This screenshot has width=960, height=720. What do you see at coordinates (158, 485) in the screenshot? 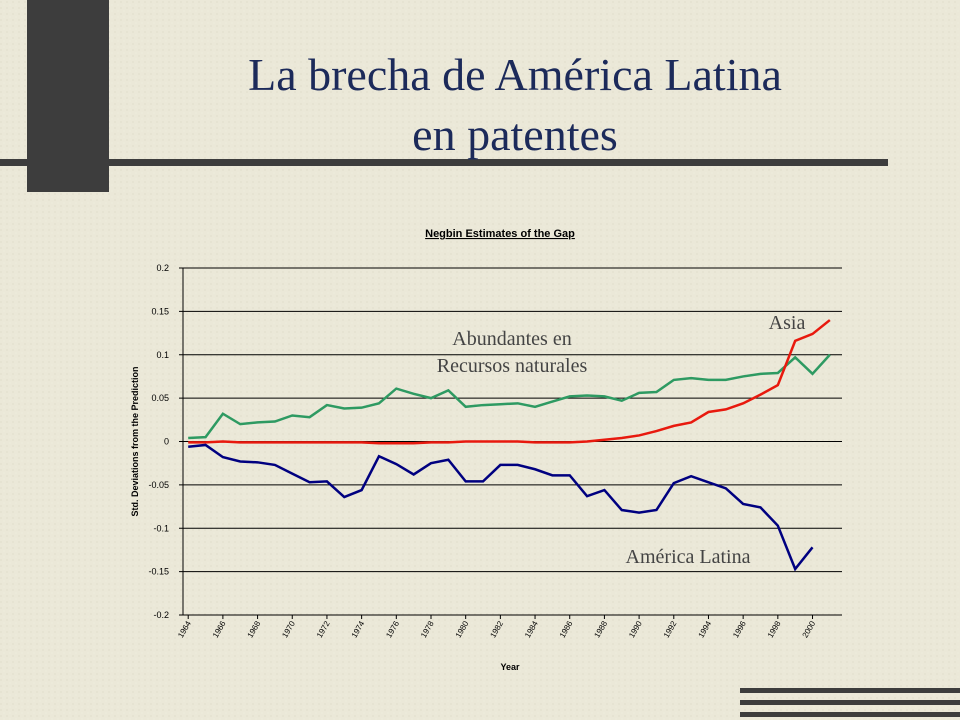
I see `y-tick-label: -0.05` at bounding box center [158, 485].